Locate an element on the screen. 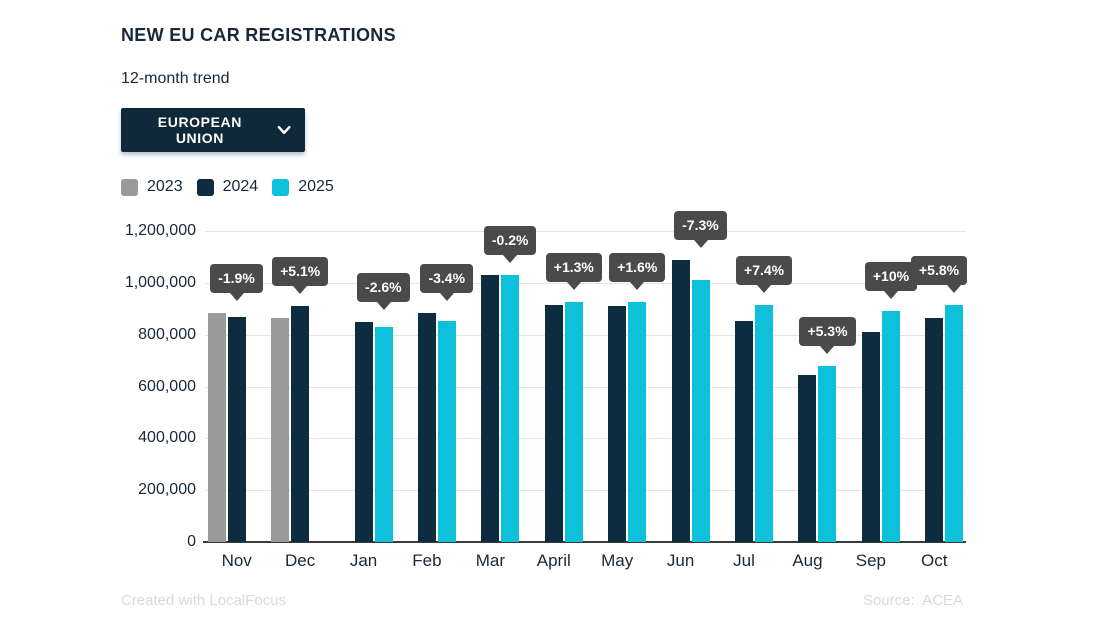 This screenshot has width=1100, height=619. x-label-nov: Nov is located at coordinates (236, 560).